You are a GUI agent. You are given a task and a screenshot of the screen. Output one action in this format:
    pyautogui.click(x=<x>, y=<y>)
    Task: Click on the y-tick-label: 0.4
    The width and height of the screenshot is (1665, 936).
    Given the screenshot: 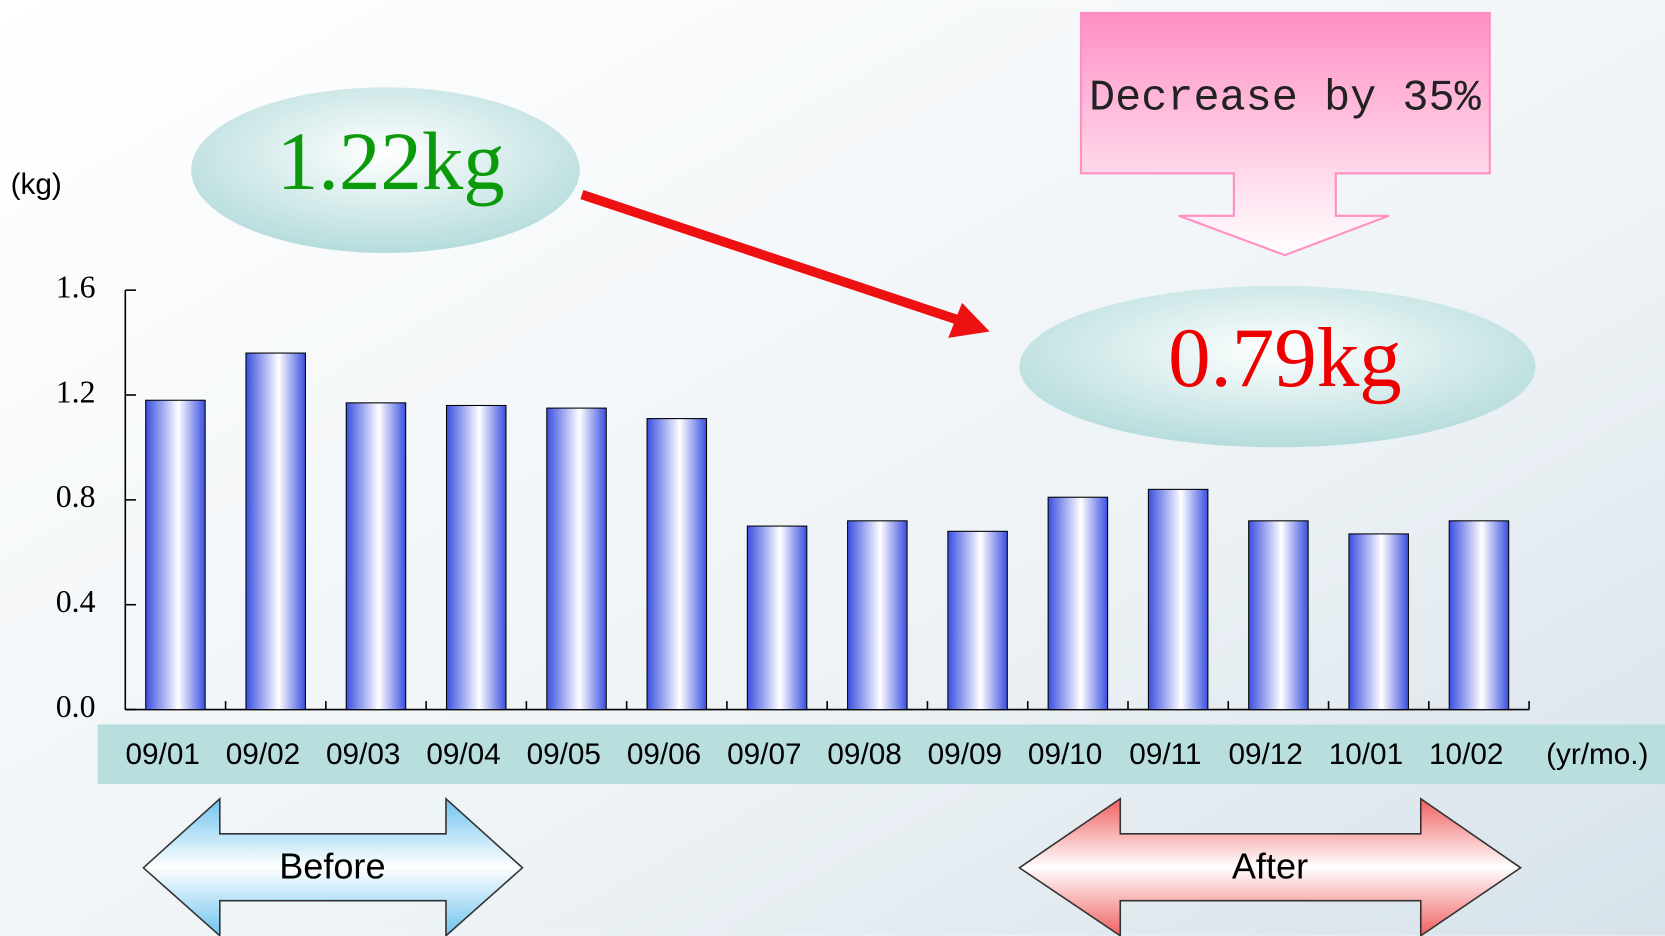 What is the action you would take?
    pyautogui.click(x=76, y=601)
    